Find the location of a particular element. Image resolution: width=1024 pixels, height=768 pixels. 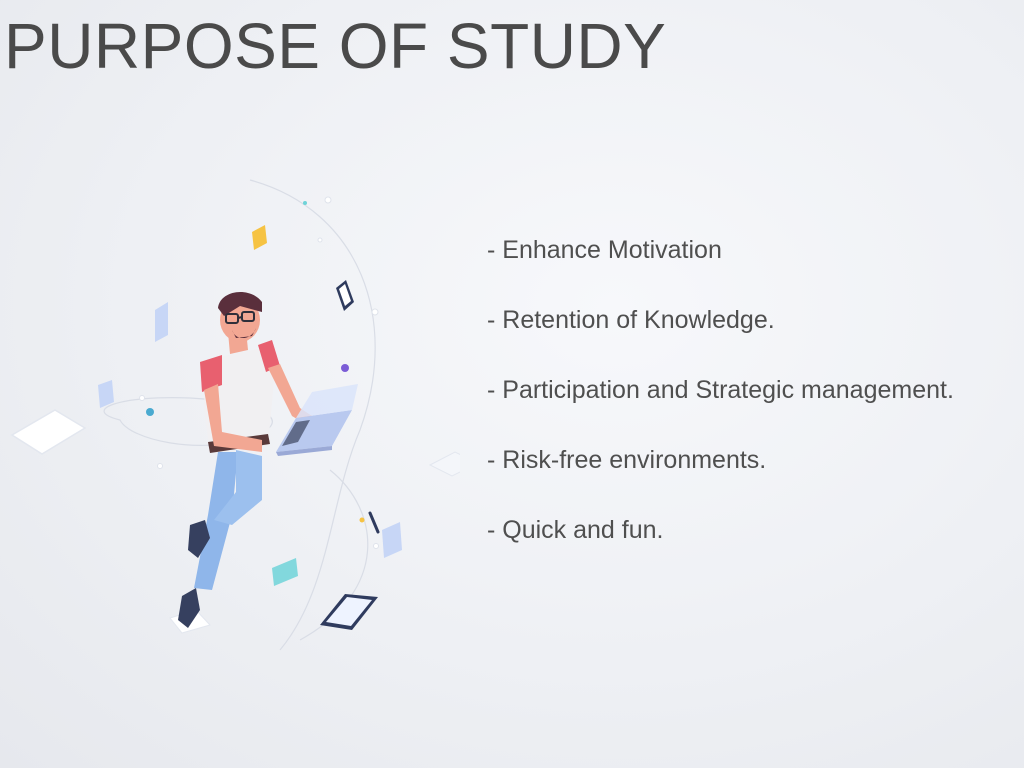

bullet-item: - Retention of Knowledge. is located at coordinates (631, 320).